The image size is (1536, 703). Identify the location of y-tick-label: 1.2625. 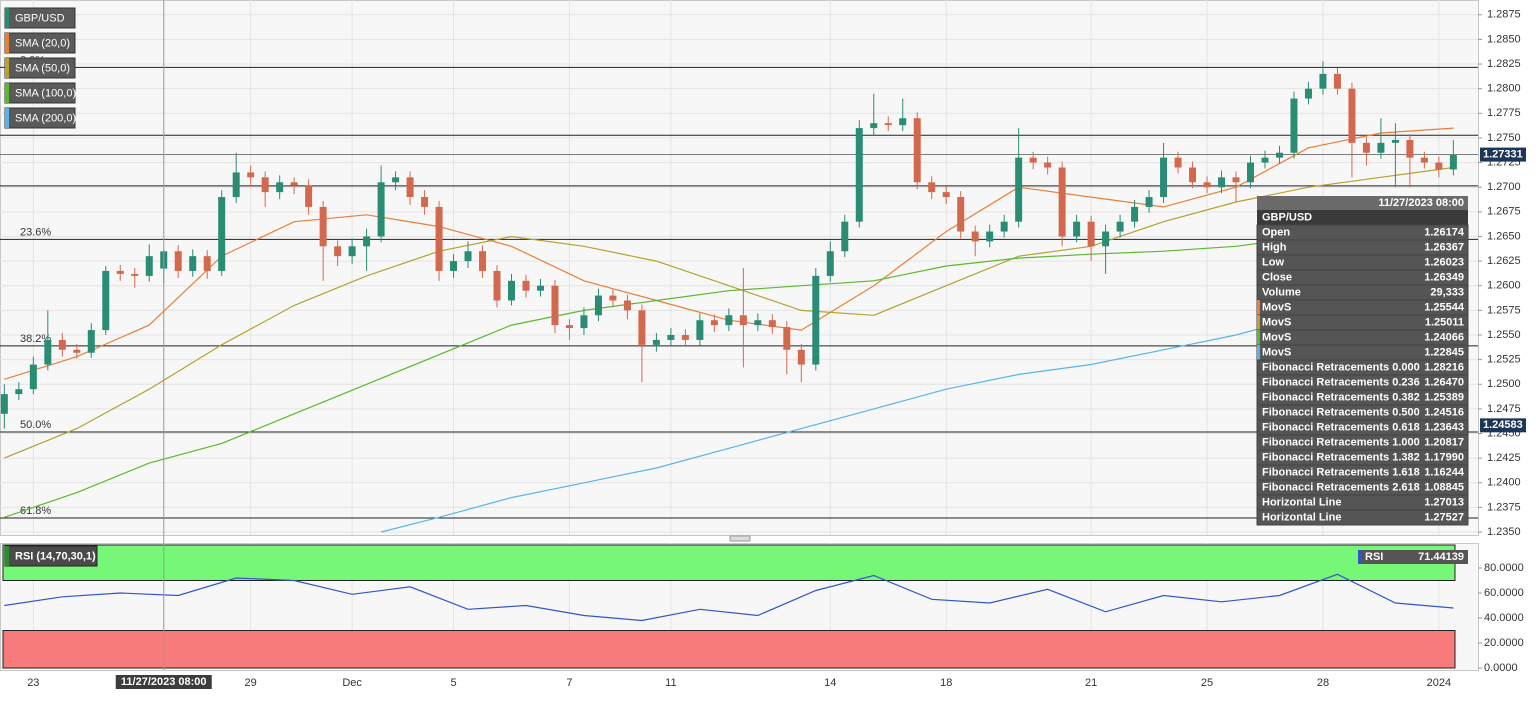
(1504, 261).